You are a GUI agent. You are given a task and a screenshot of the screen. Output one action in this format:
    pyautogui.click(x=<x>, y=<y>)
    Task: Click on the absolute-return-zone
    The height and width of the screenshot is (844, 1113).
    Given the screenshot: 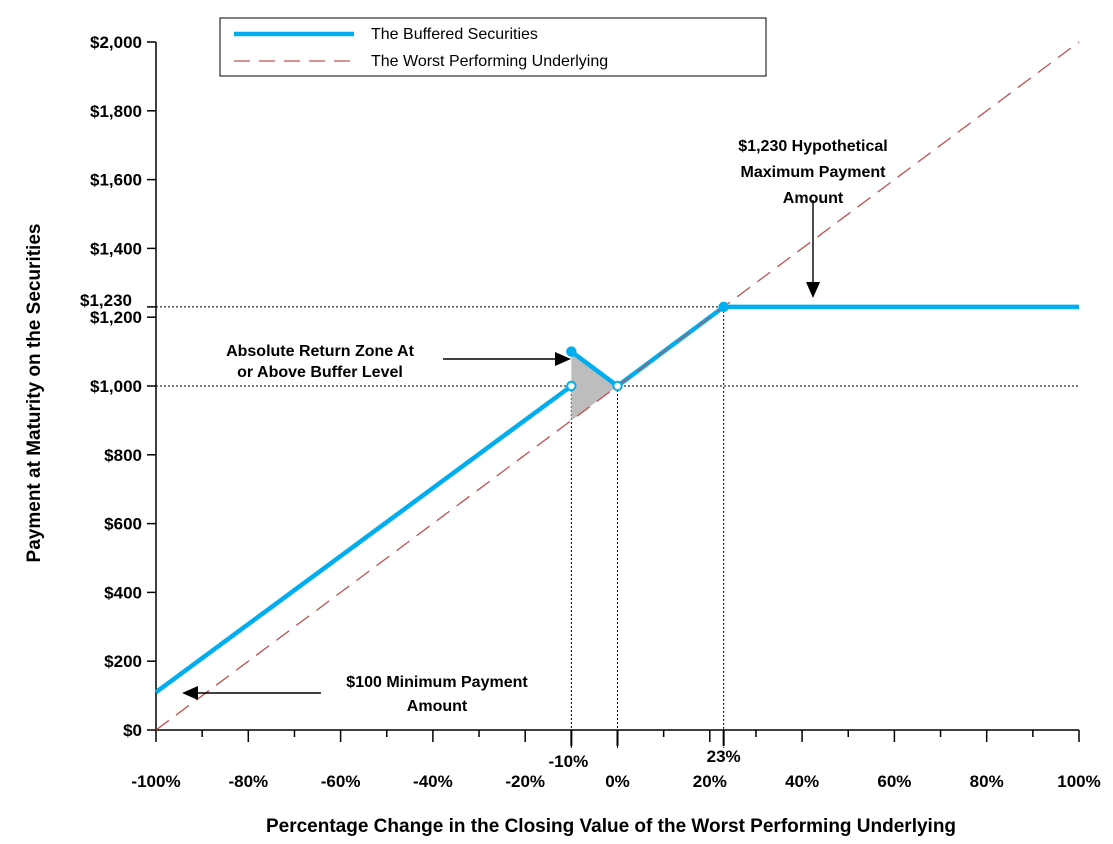 What is the action you would take?
    pyautogui.click(x=594, y=386)
    